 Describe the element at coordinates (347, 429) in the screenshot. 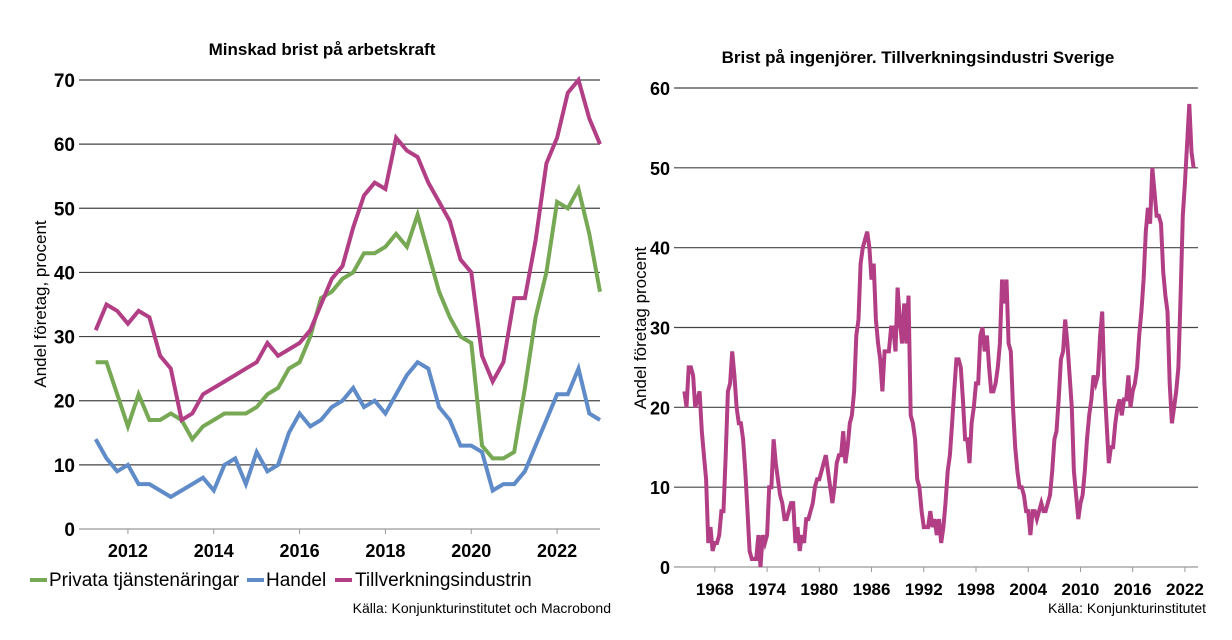

I see `series-line-handel` at that location.